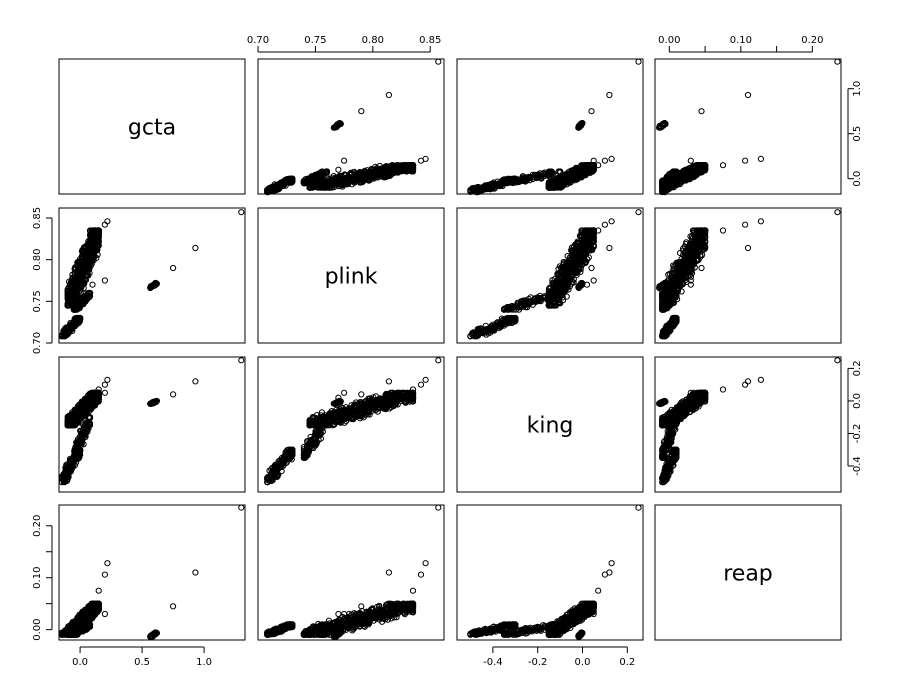  What do you see at coordinates (748, 127) in the screenshot?
I see `points-gcta-vs-reap` at bounding box center [748, 127].